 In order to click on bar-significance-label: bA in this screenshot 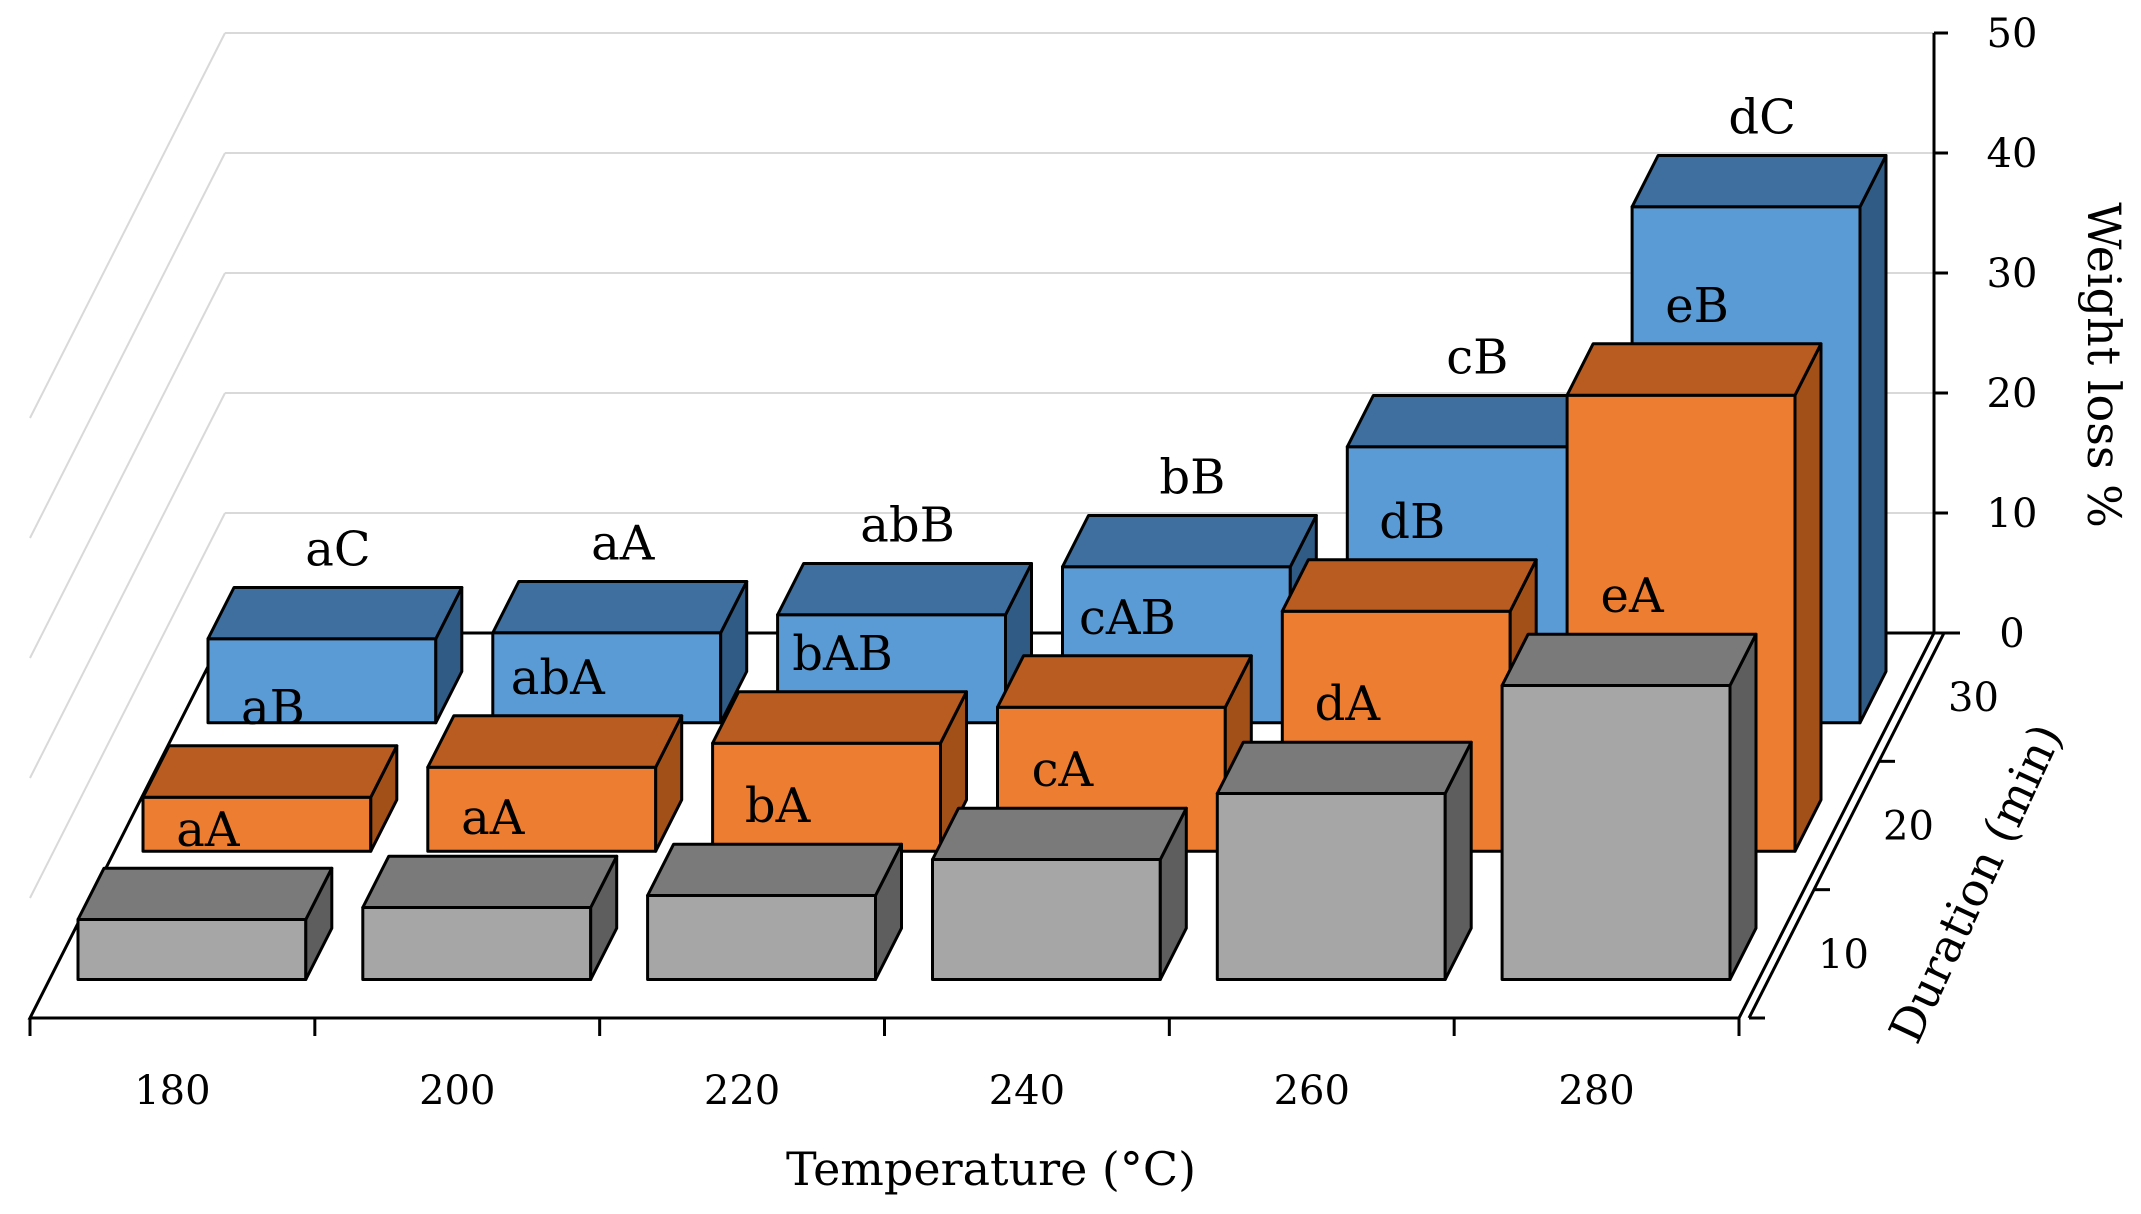, I will do `click(778, 806)`.